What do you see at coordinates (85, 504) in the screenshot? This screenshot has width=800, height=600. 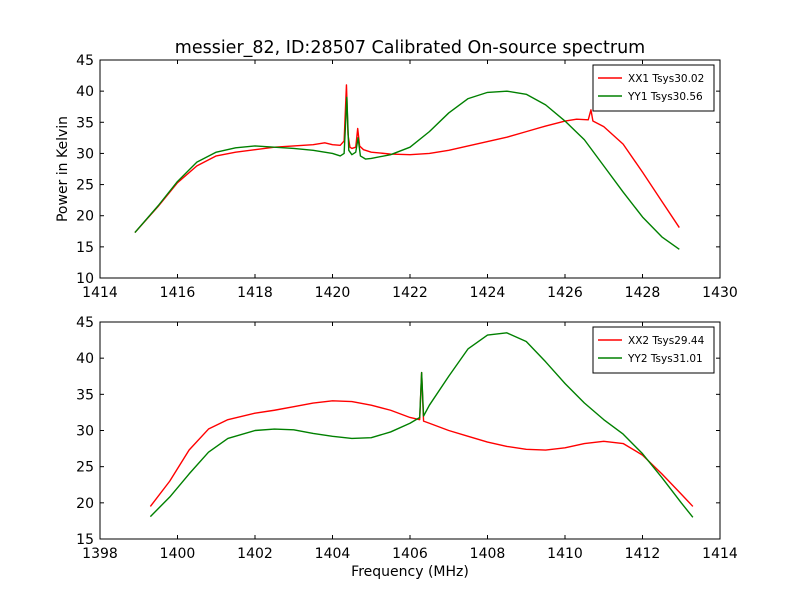 I see `bottom-y-tick-label: 20` at bounding box center [85, 504].